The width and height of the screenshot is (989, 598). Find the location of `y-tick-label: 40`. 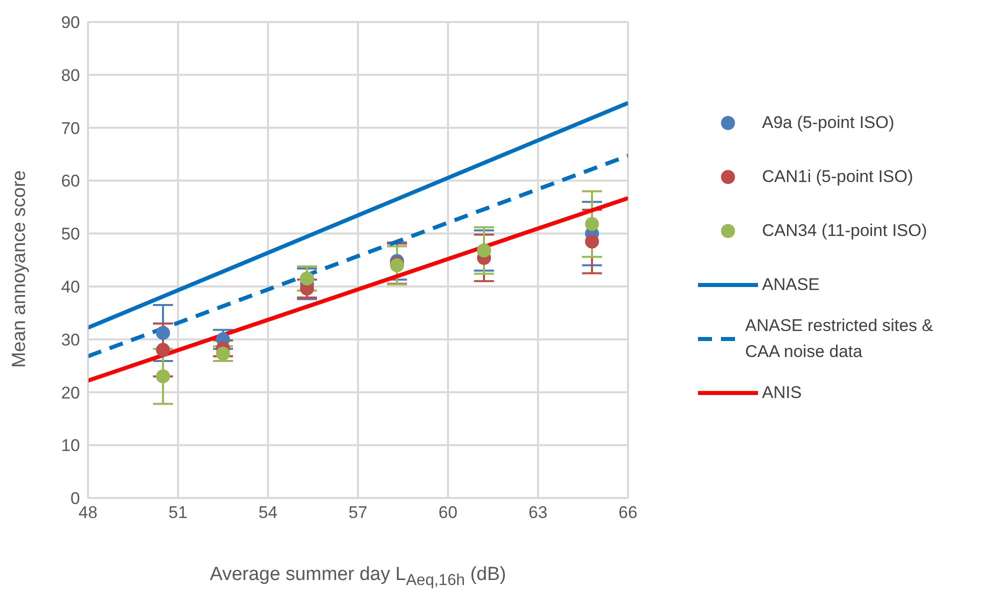

y-tick-label: 40 is located at coordinates (70, 286).